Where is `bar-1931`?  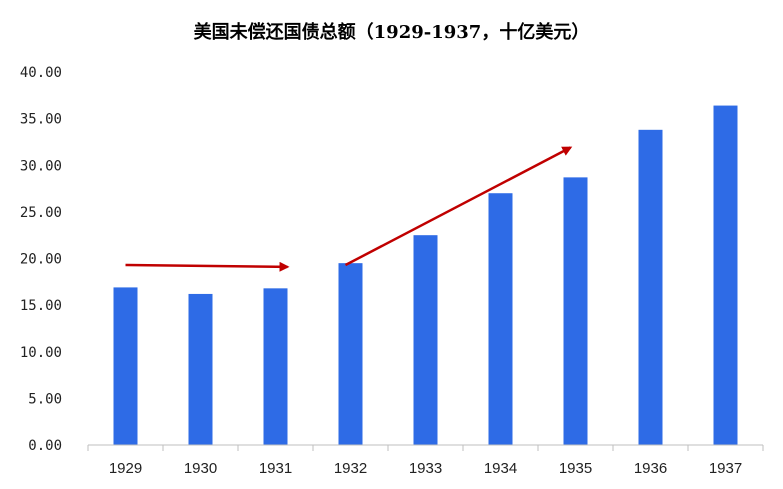 bar-1931 is located at coordinates (275, 366).